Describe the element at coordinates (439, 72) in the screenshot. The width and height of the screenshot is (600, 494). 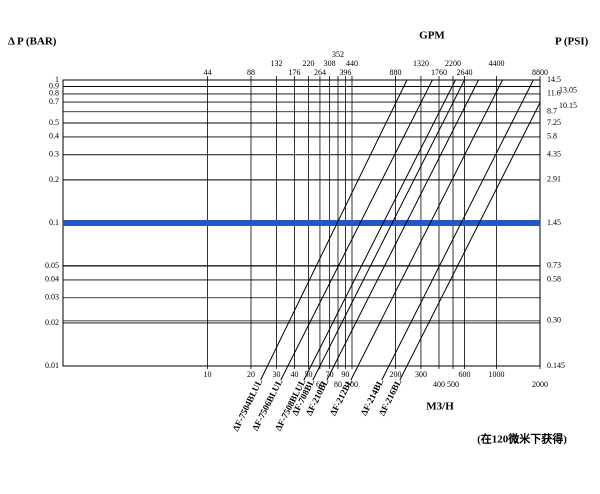
I see `x2-tick-label: 1760` at that location.